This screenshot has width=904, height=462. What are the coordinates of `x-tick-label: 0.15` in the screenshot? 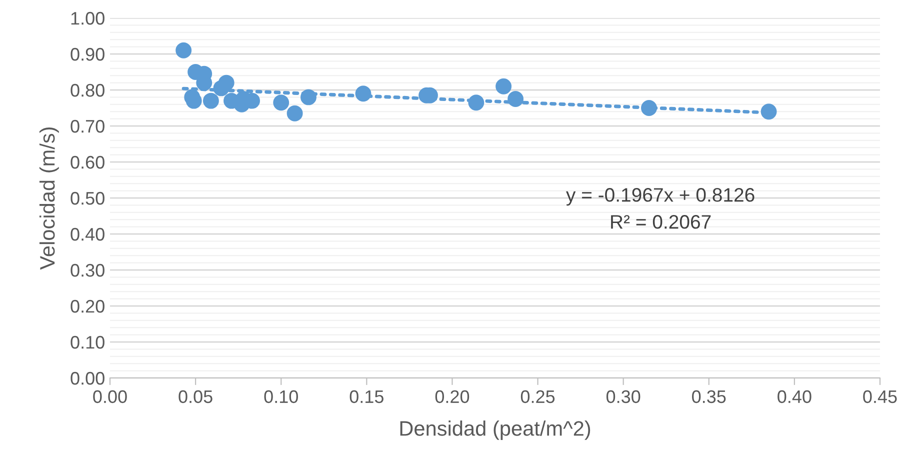 It's located at (367, 397).